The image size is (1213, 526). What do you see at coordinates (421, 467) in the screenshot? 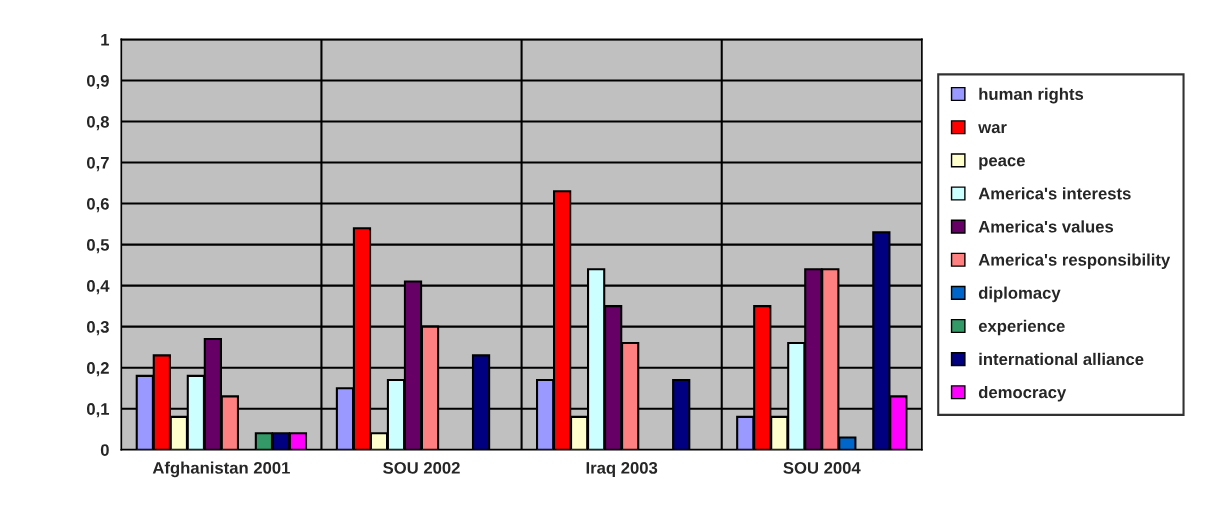
I see `x-tick-label: SOU 2002` at bounding box center [421, 467].